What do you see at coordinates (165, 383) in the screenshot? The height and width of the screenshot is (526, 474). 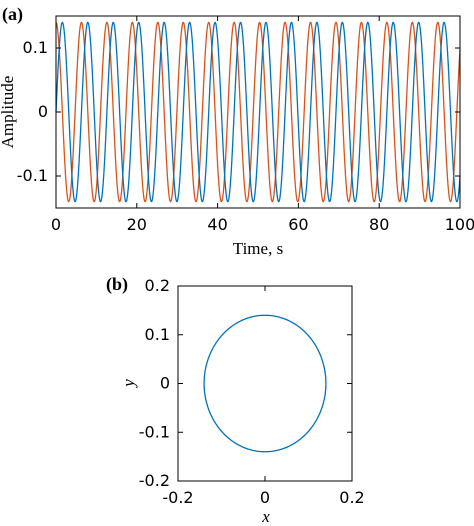 I see `panel-b-y-tick-label: 0` at bounding box center [165, 383].